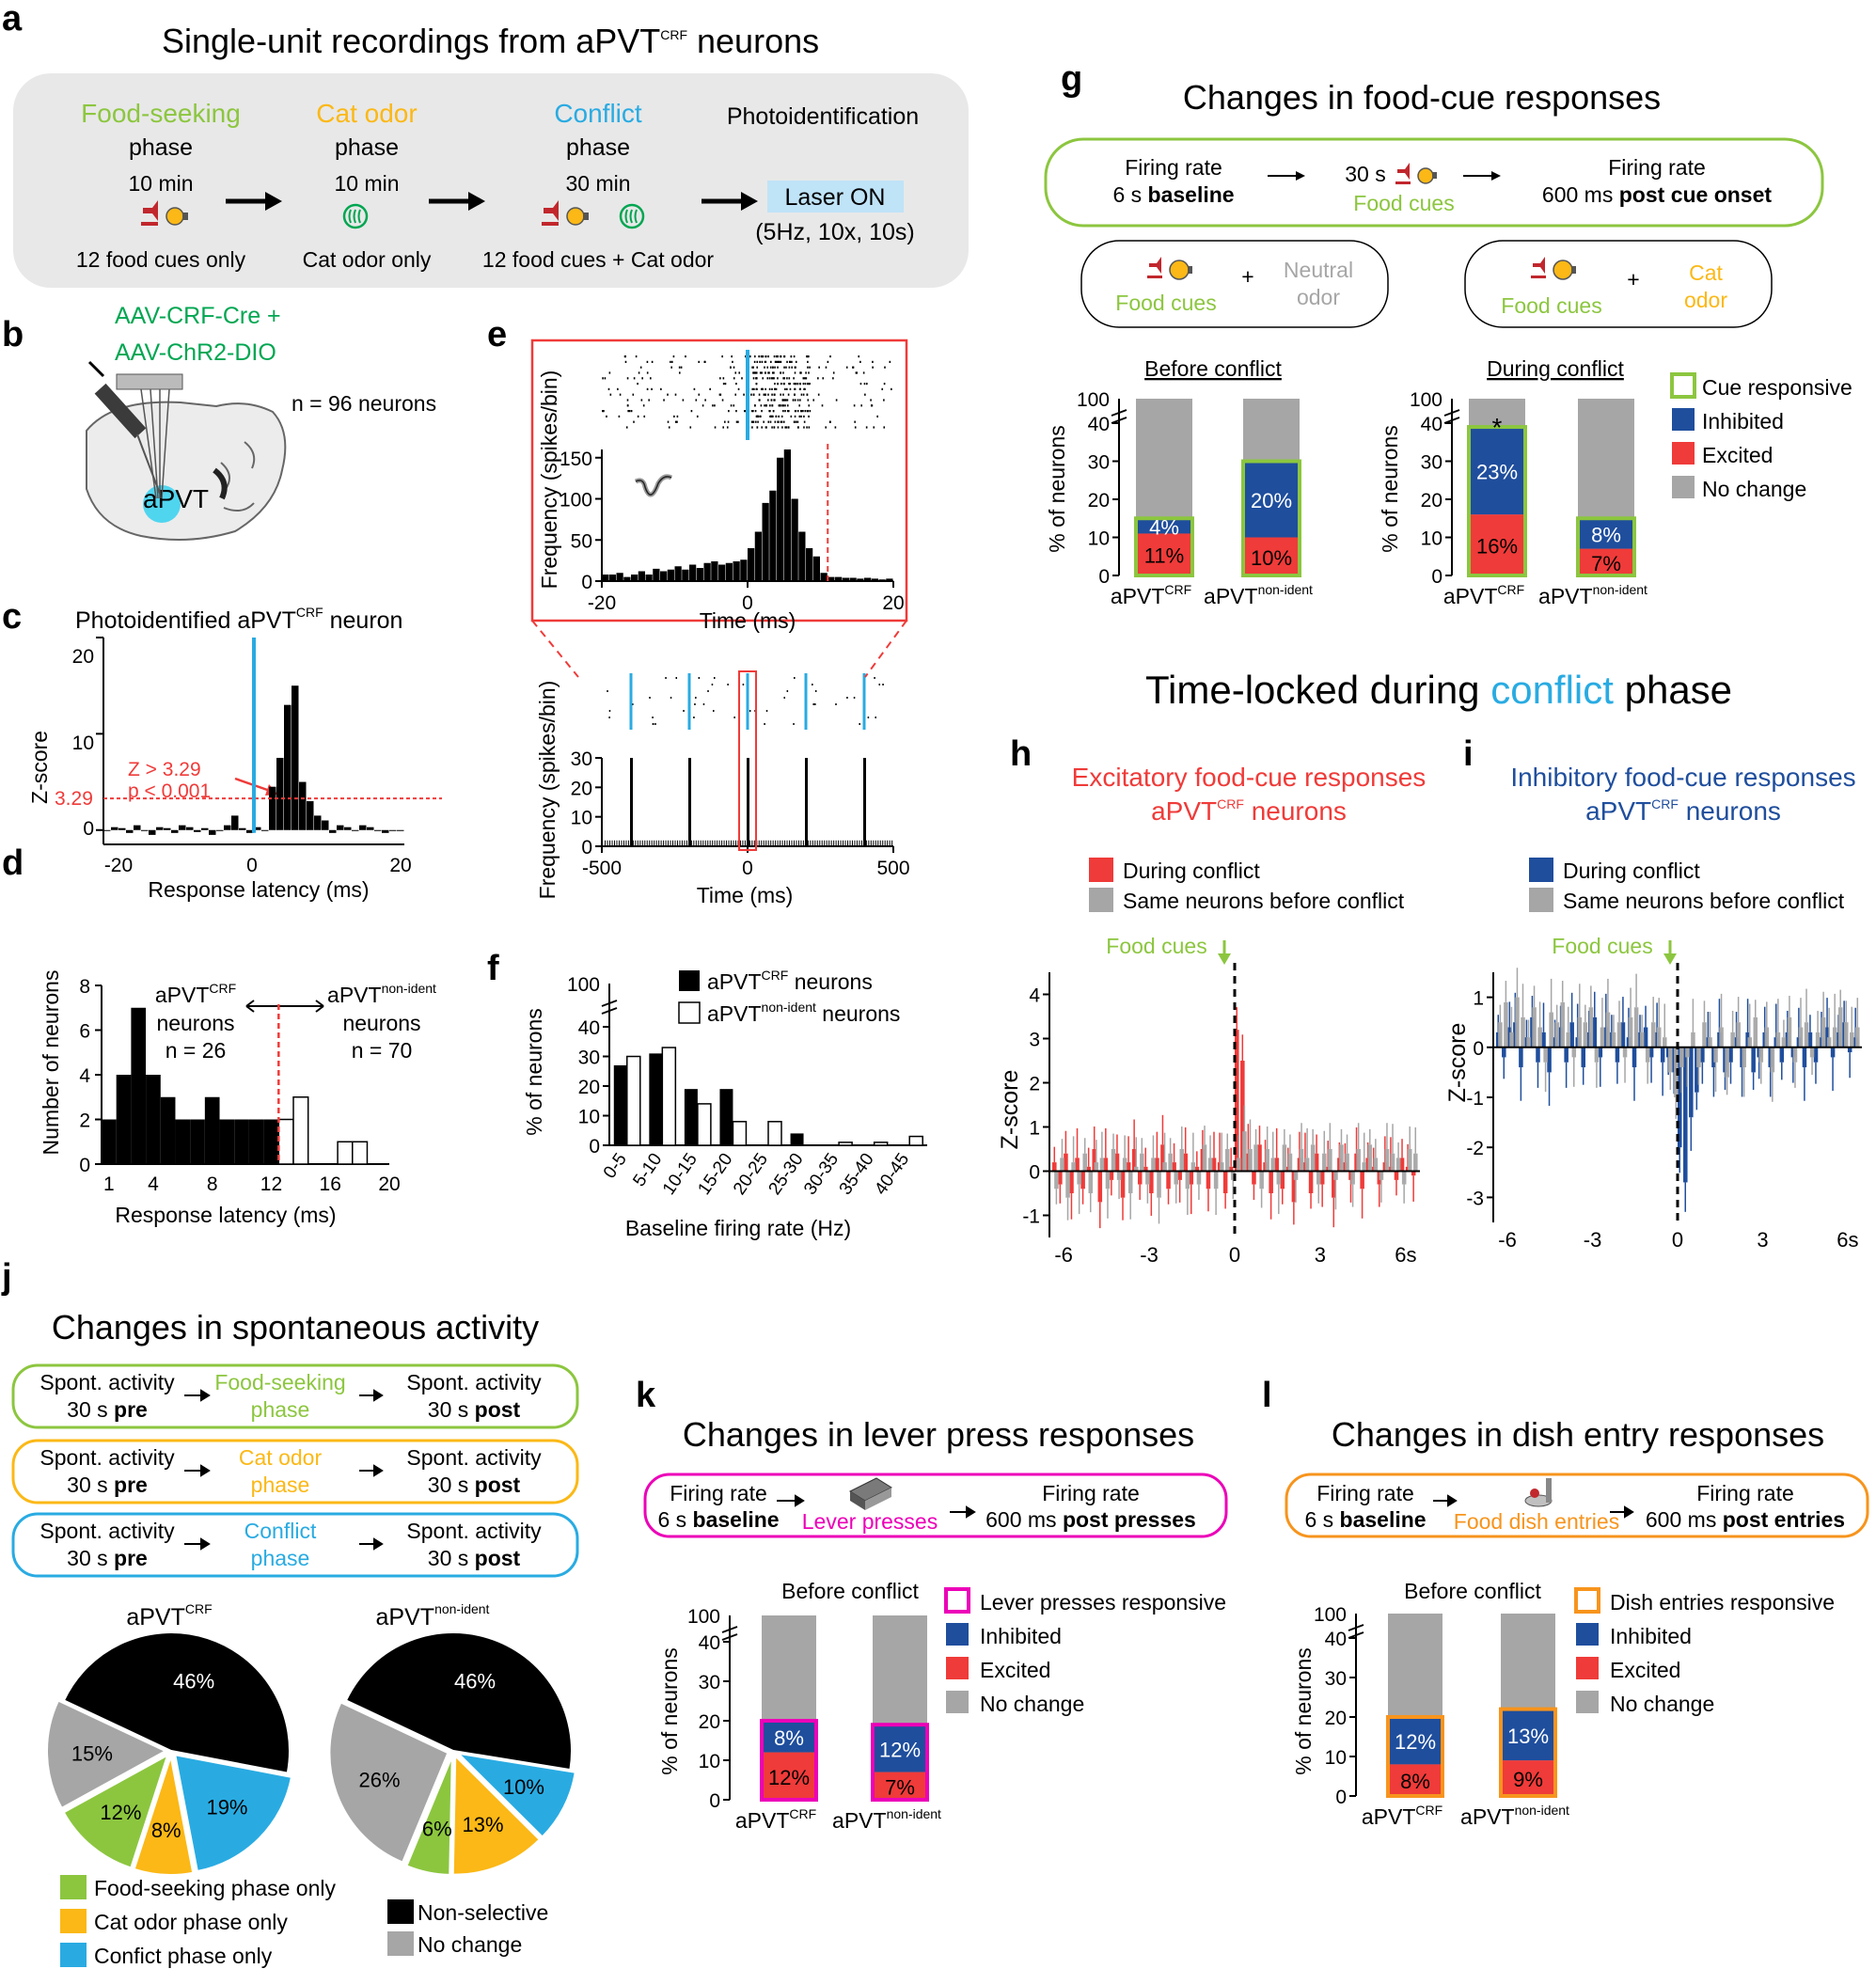 The width and height of the screenshot is (1876, 1969). Describe the element at coordinates (1683, 453) in the screenshot. I see `legend-swatch-excited` at that location.